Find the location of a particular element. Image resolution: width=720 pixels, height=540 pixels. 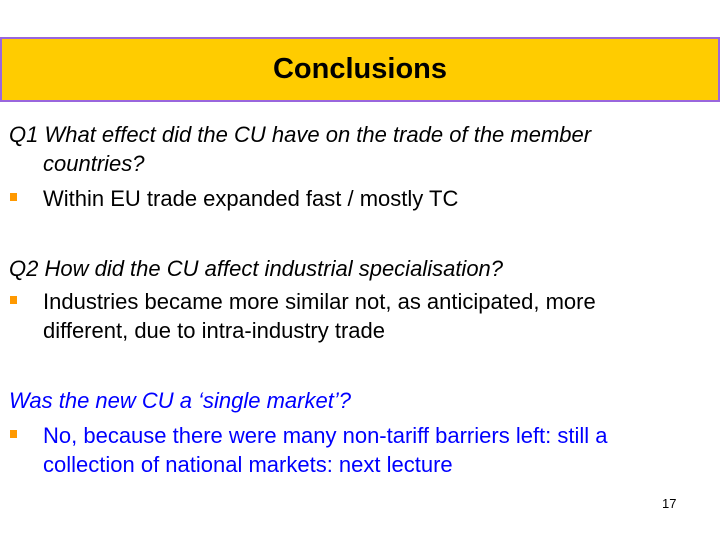

title-bar: Conclusions is located at coordinates (360, 69).